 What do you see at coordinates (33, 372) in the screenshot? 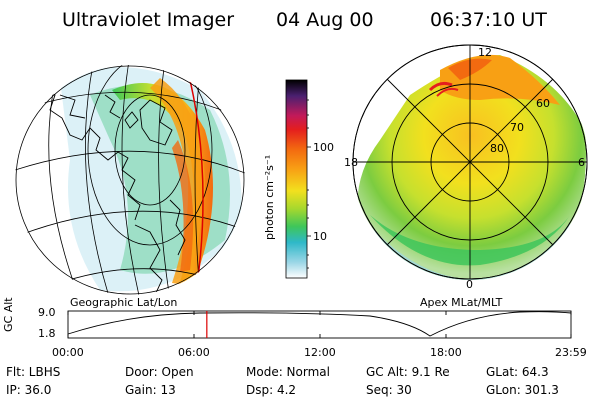
I see `filter-info: Flt: LBHS` at bounding box center [33, 372].